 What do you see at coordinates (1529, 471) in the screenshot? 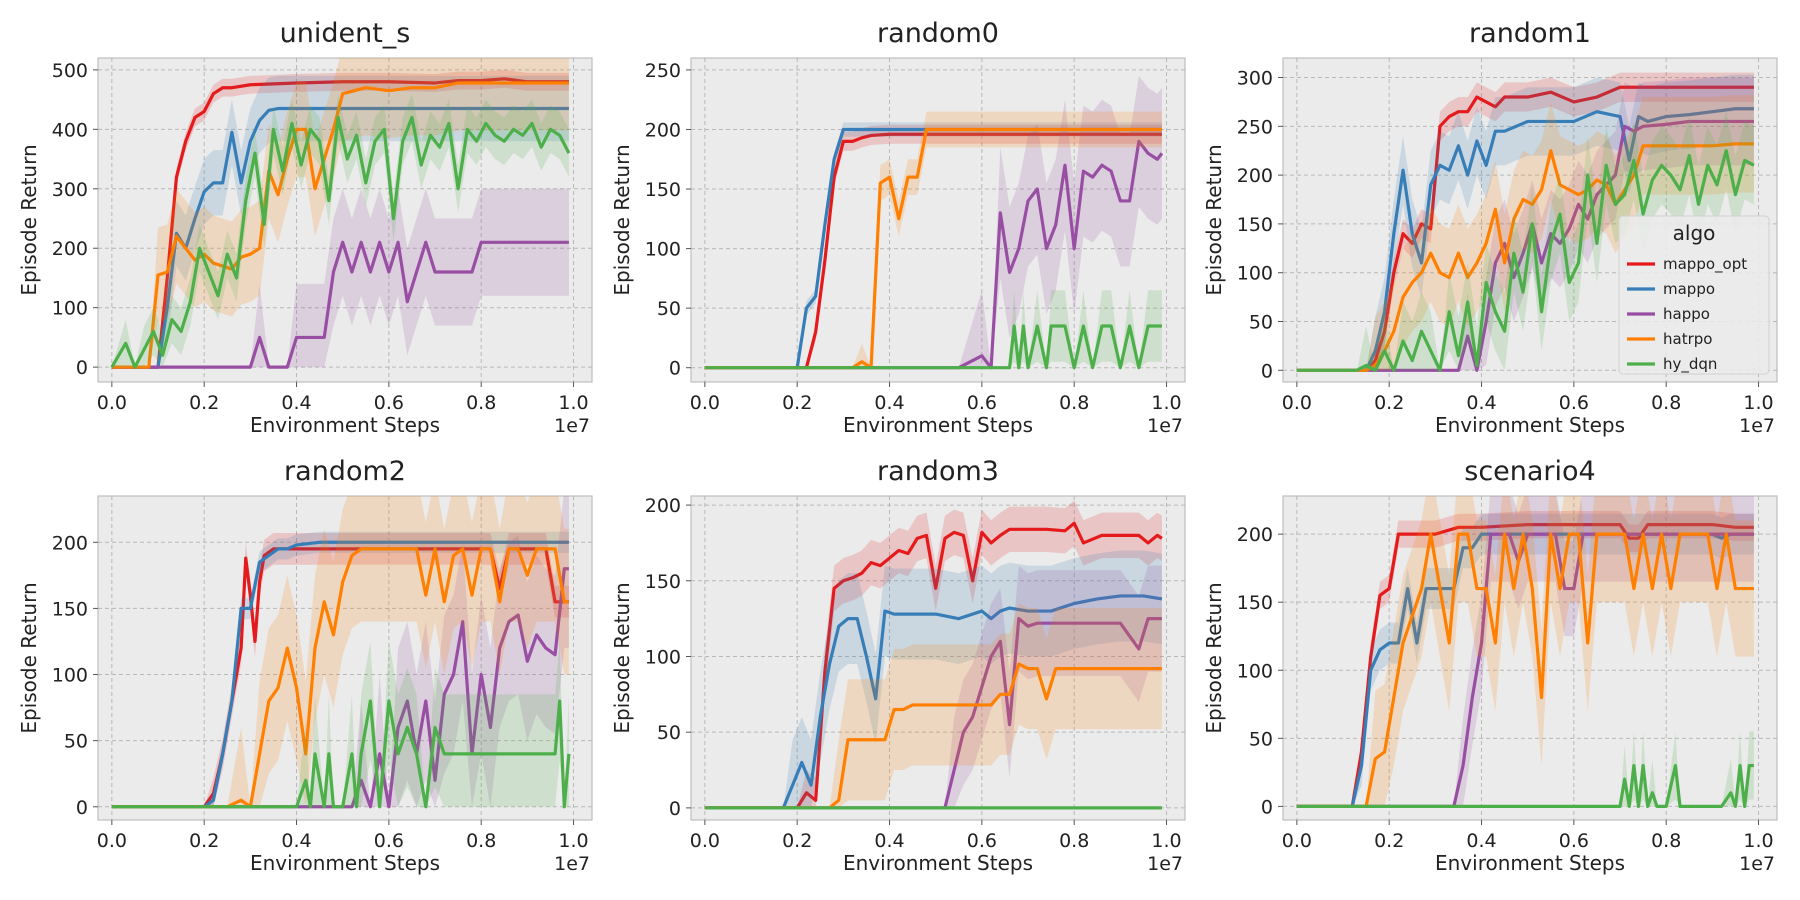
I see `subplot-title: scenario4` at bounding box center [1529, 471].